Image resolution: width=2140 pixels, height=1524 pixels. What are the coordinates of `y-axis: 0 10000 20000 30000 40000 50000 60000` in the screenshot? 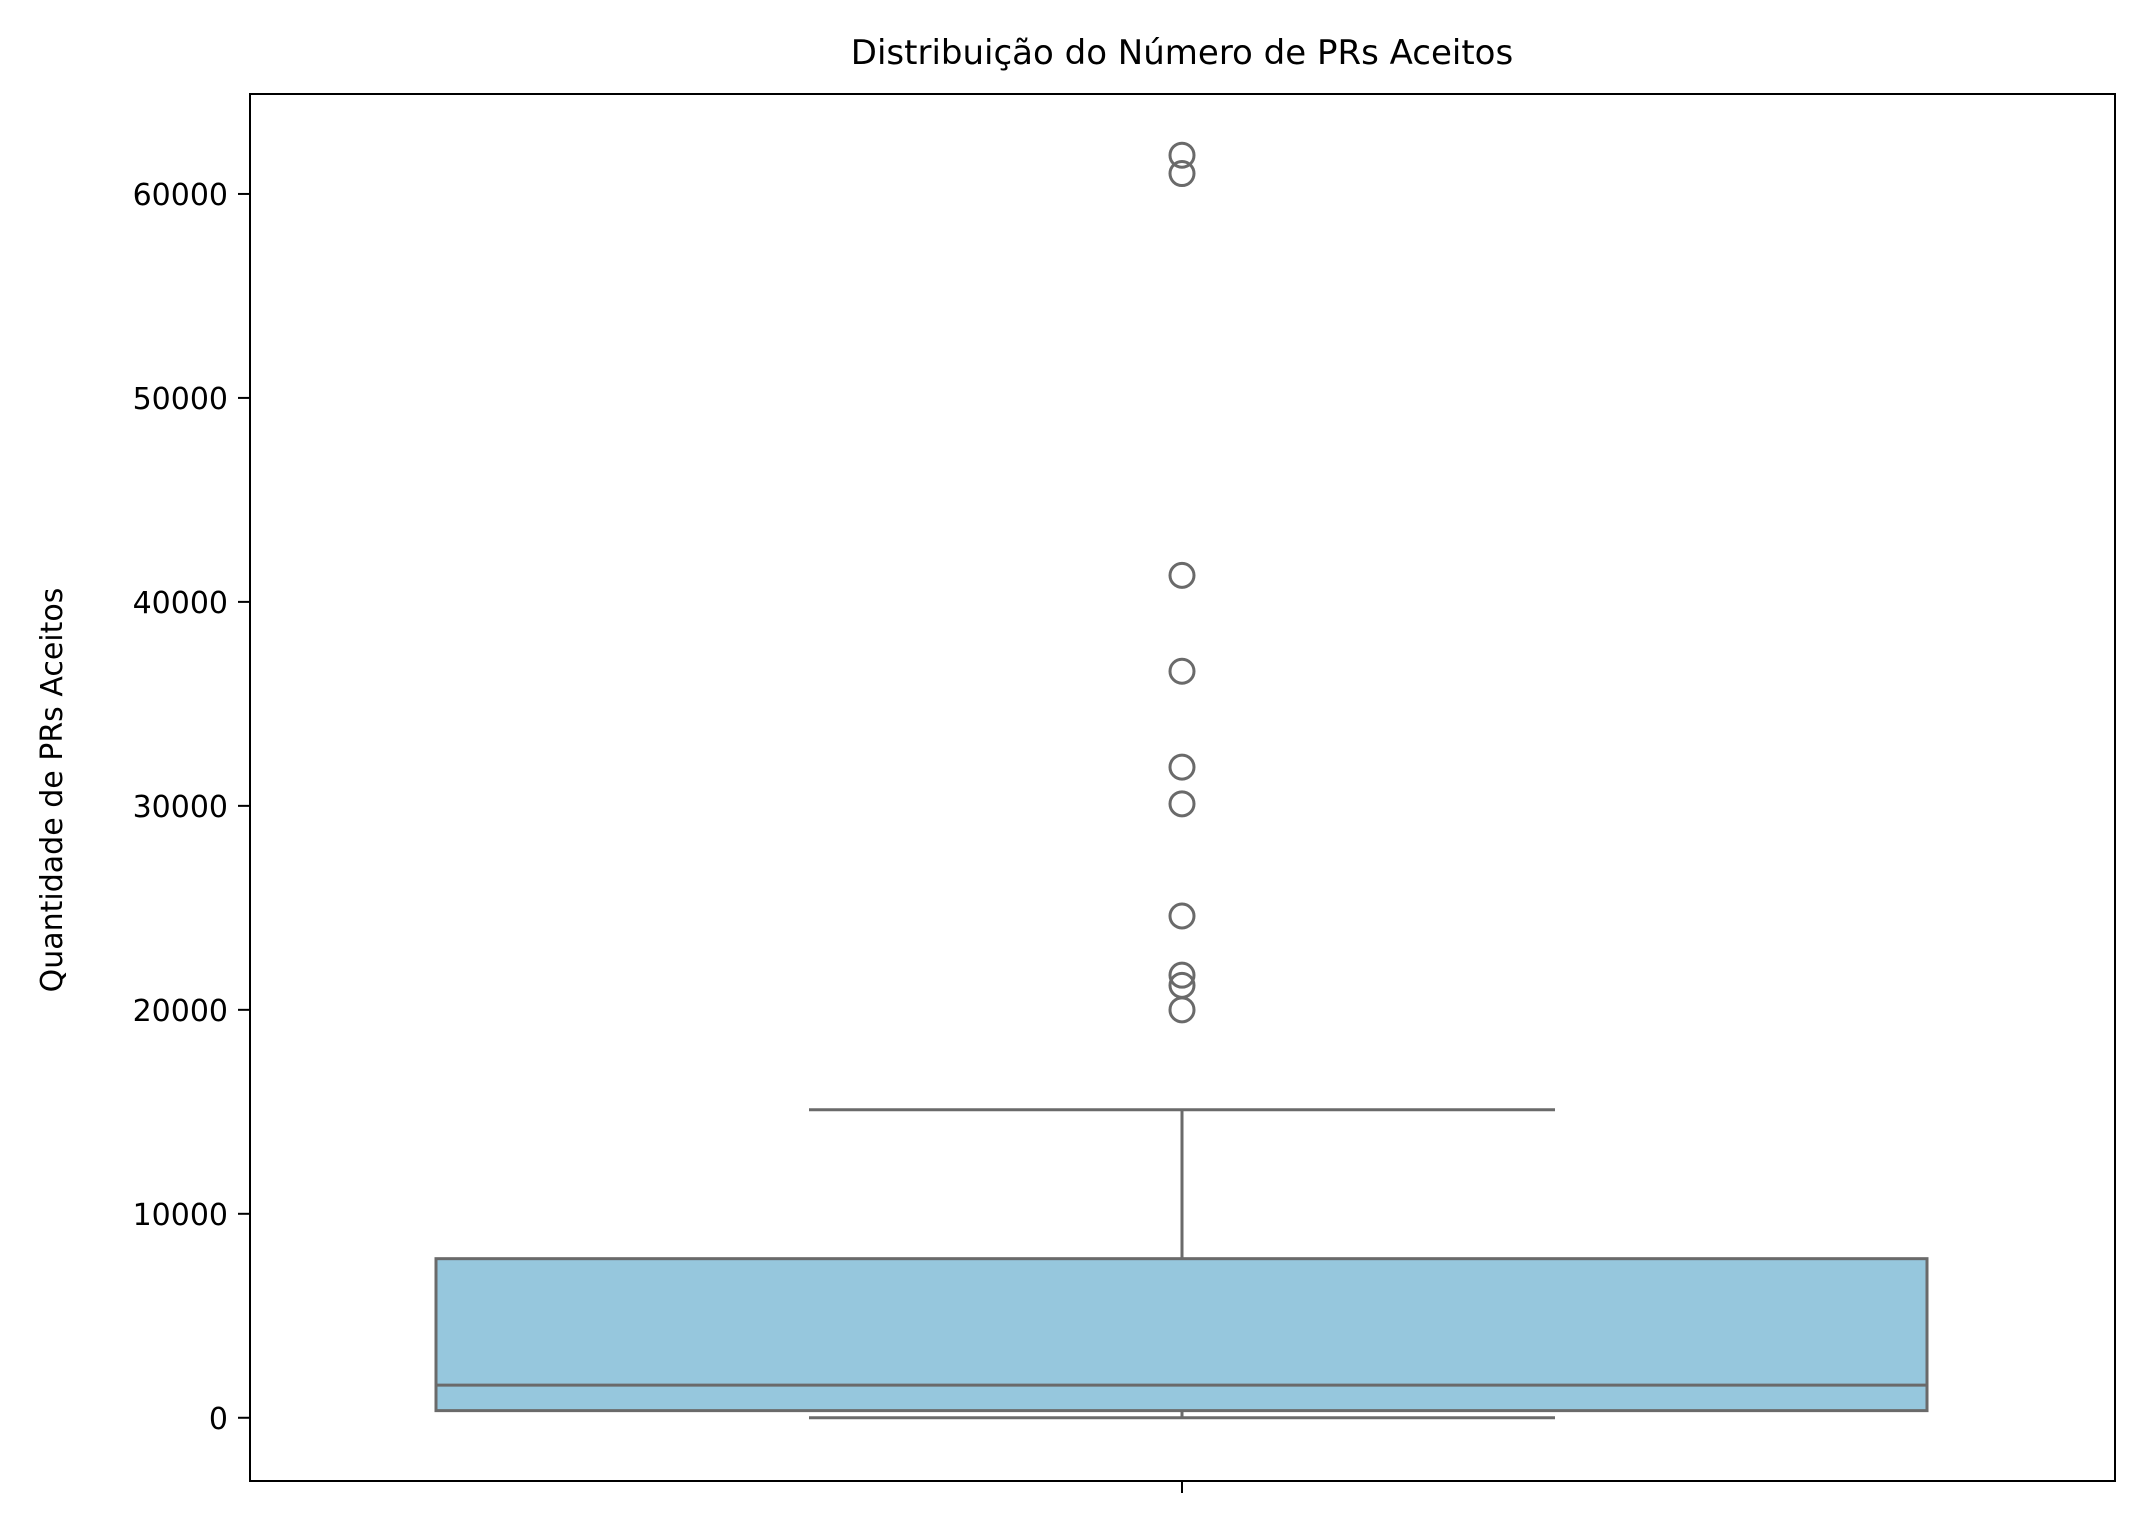 It's located at (191, 807).